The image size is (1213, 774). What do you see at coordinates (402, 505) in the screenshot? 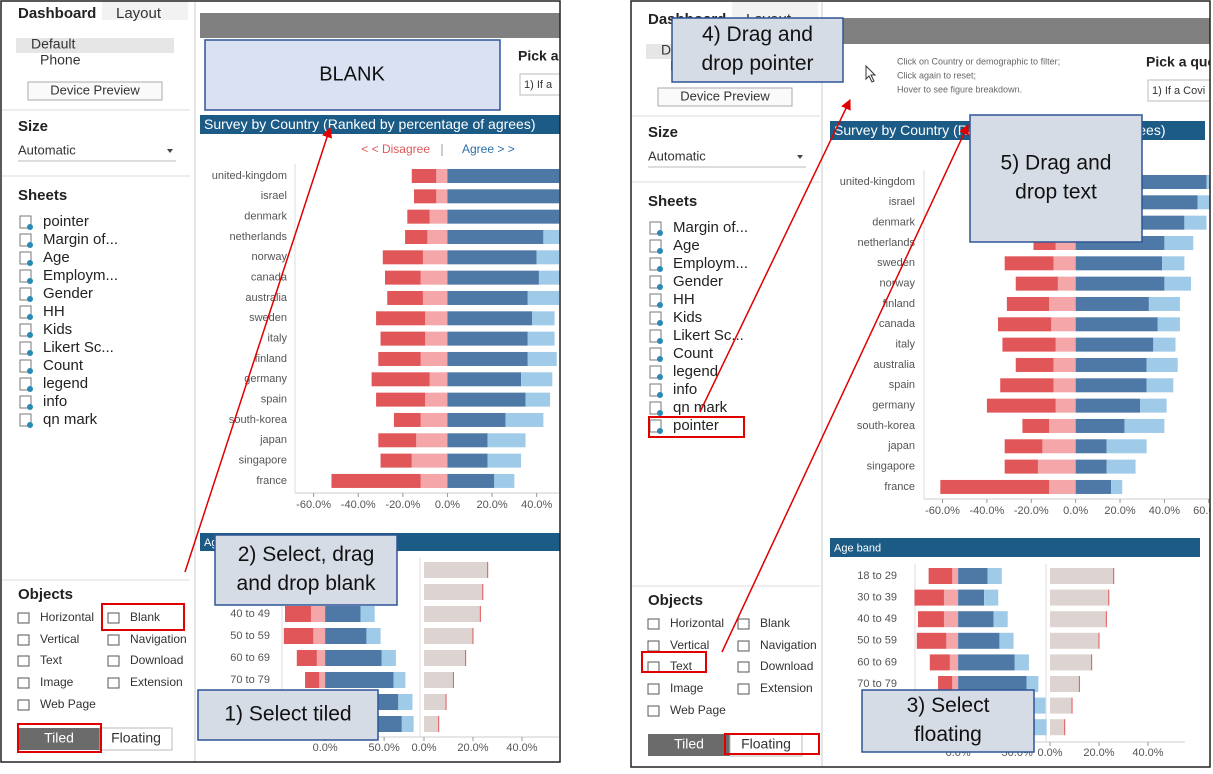
I see `x-tick-label: -20.0%` at bounding box center [402, 505].